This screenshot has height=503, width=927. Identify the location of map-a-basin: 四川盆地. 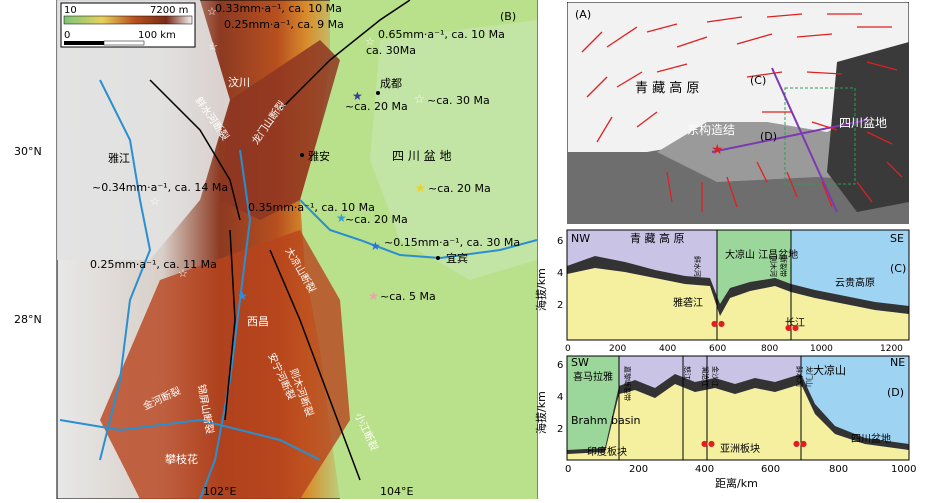
(863, 123).